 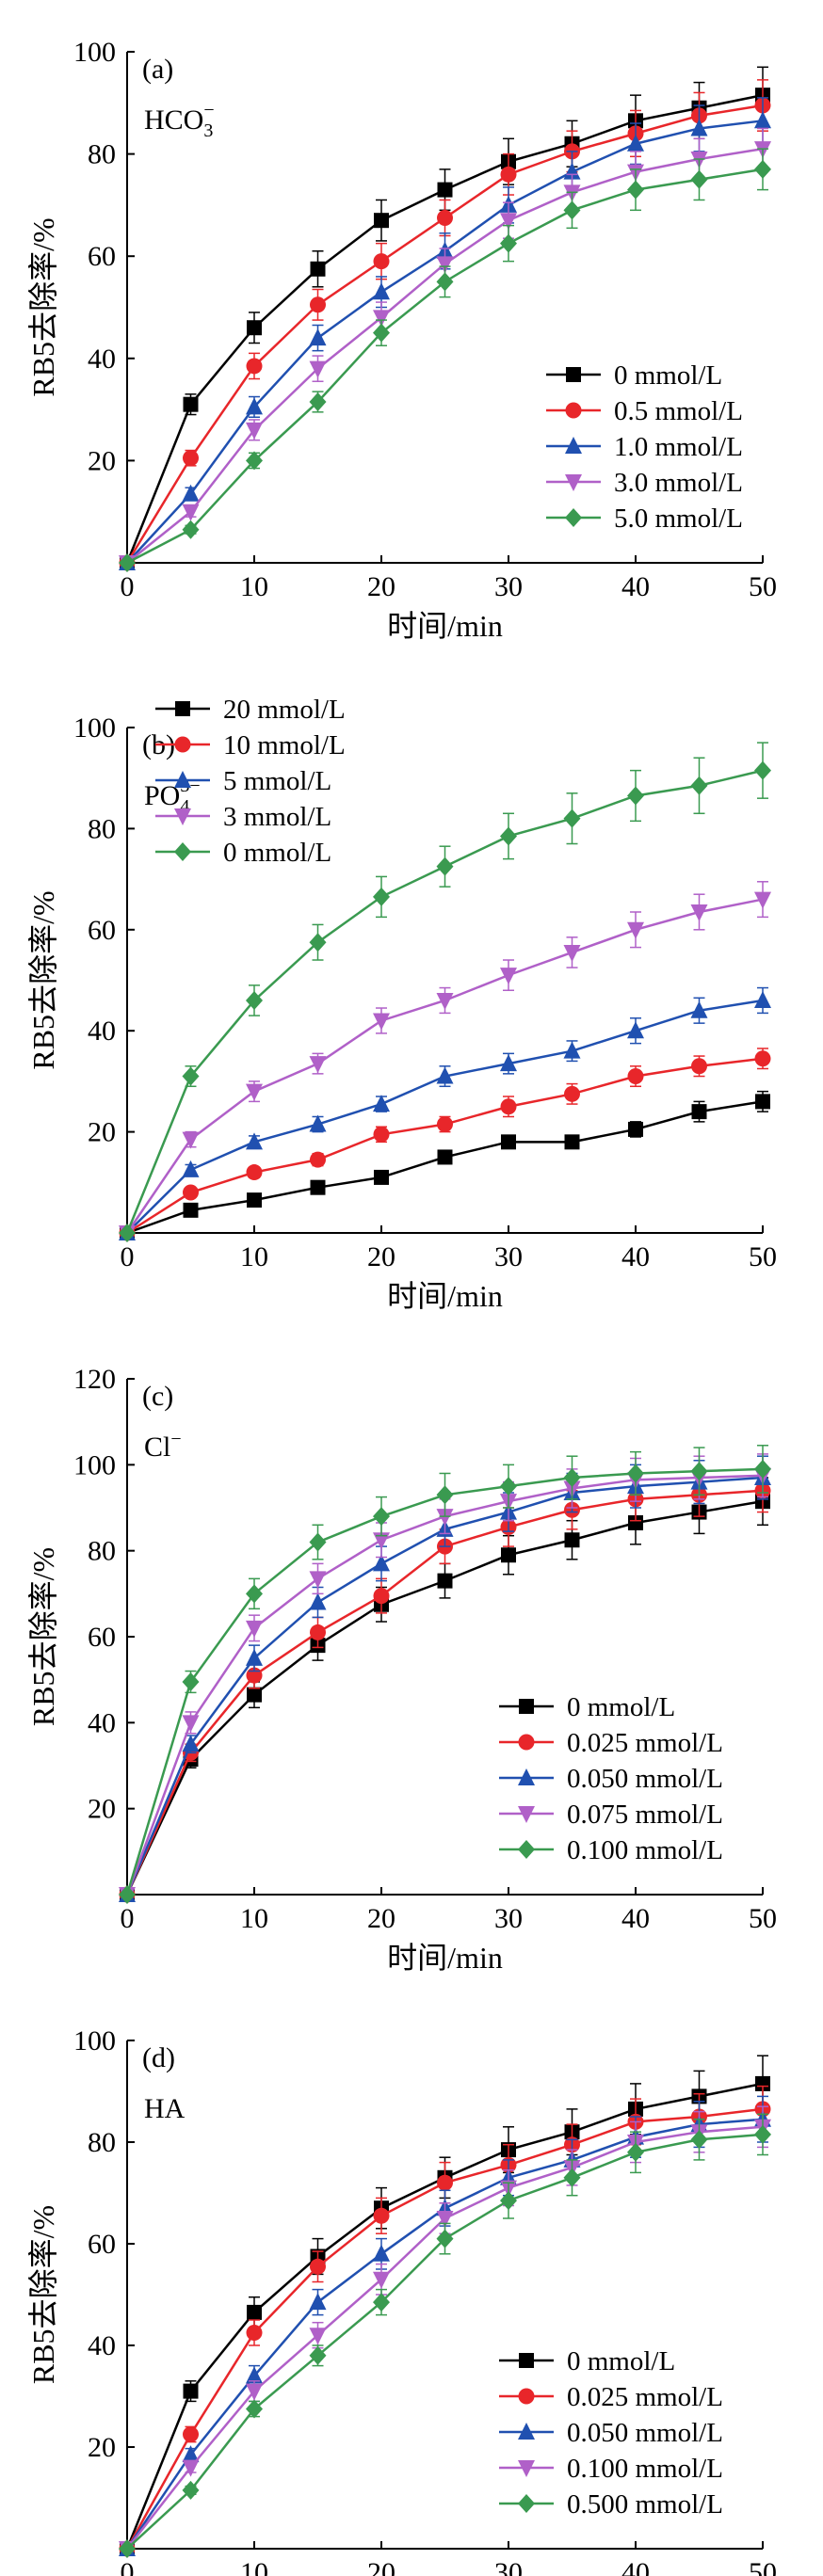 What do you see at coordinates (445, 626) in the screenshot?
I see `x-axis-title: 时间/min` at bounding box center [445, 626].